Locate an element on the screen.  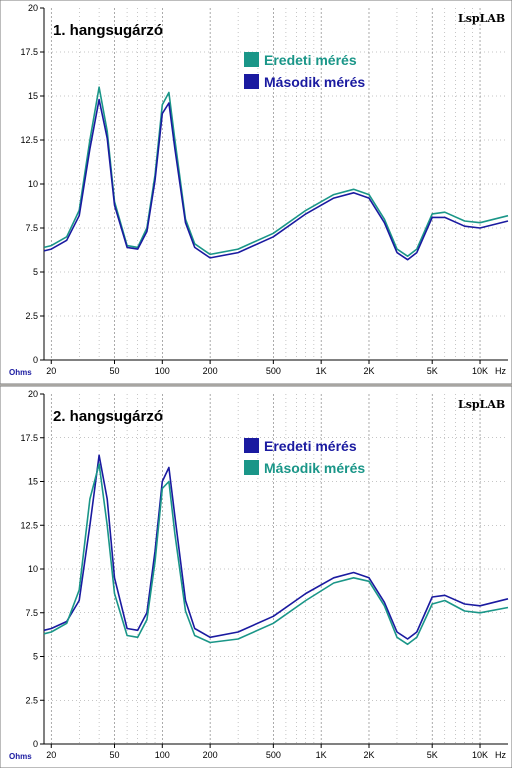
chart-title: 1. hangsugárzó is located at coordinates (108, 30).